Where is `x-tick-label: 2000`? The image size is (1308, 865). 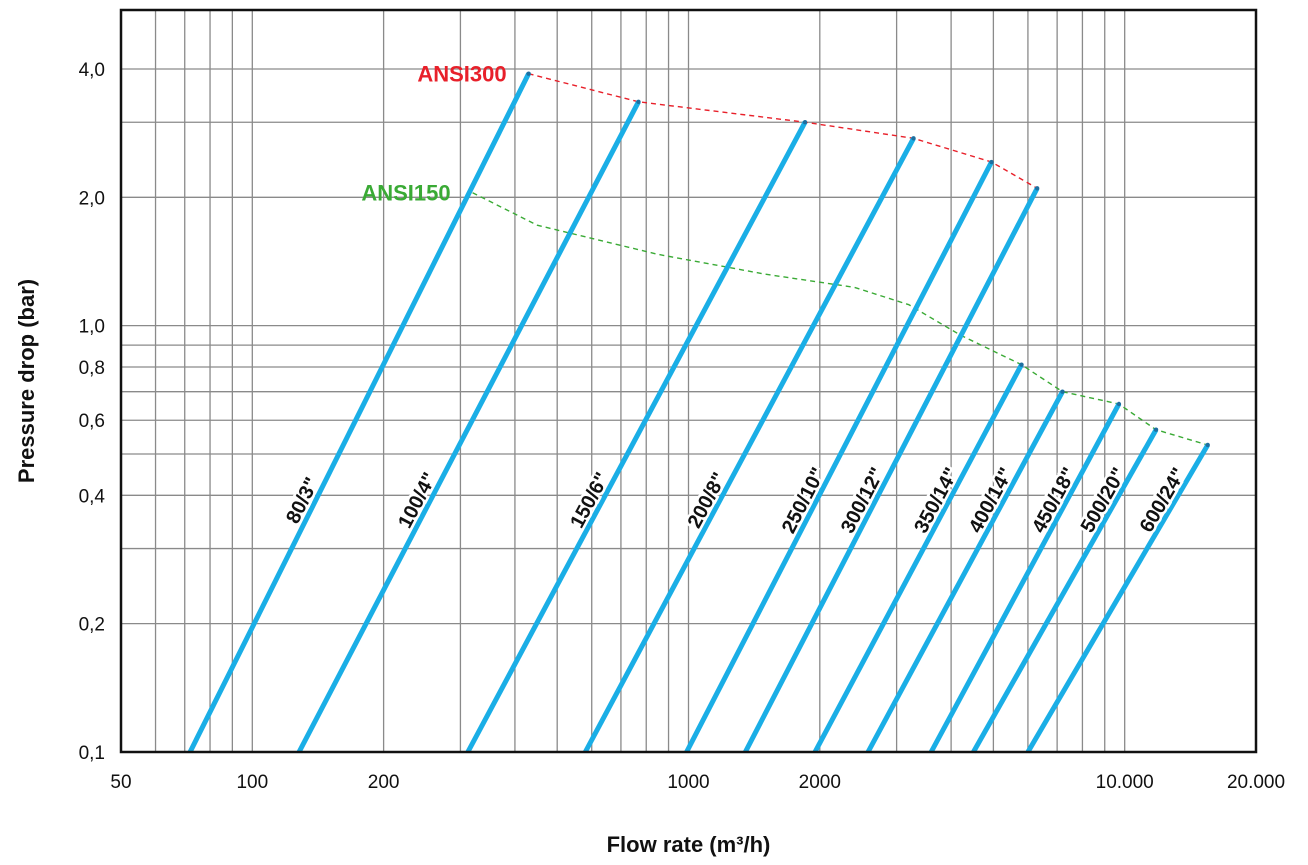 x-tick-label: 2000 is located at coordinates (820, 782).